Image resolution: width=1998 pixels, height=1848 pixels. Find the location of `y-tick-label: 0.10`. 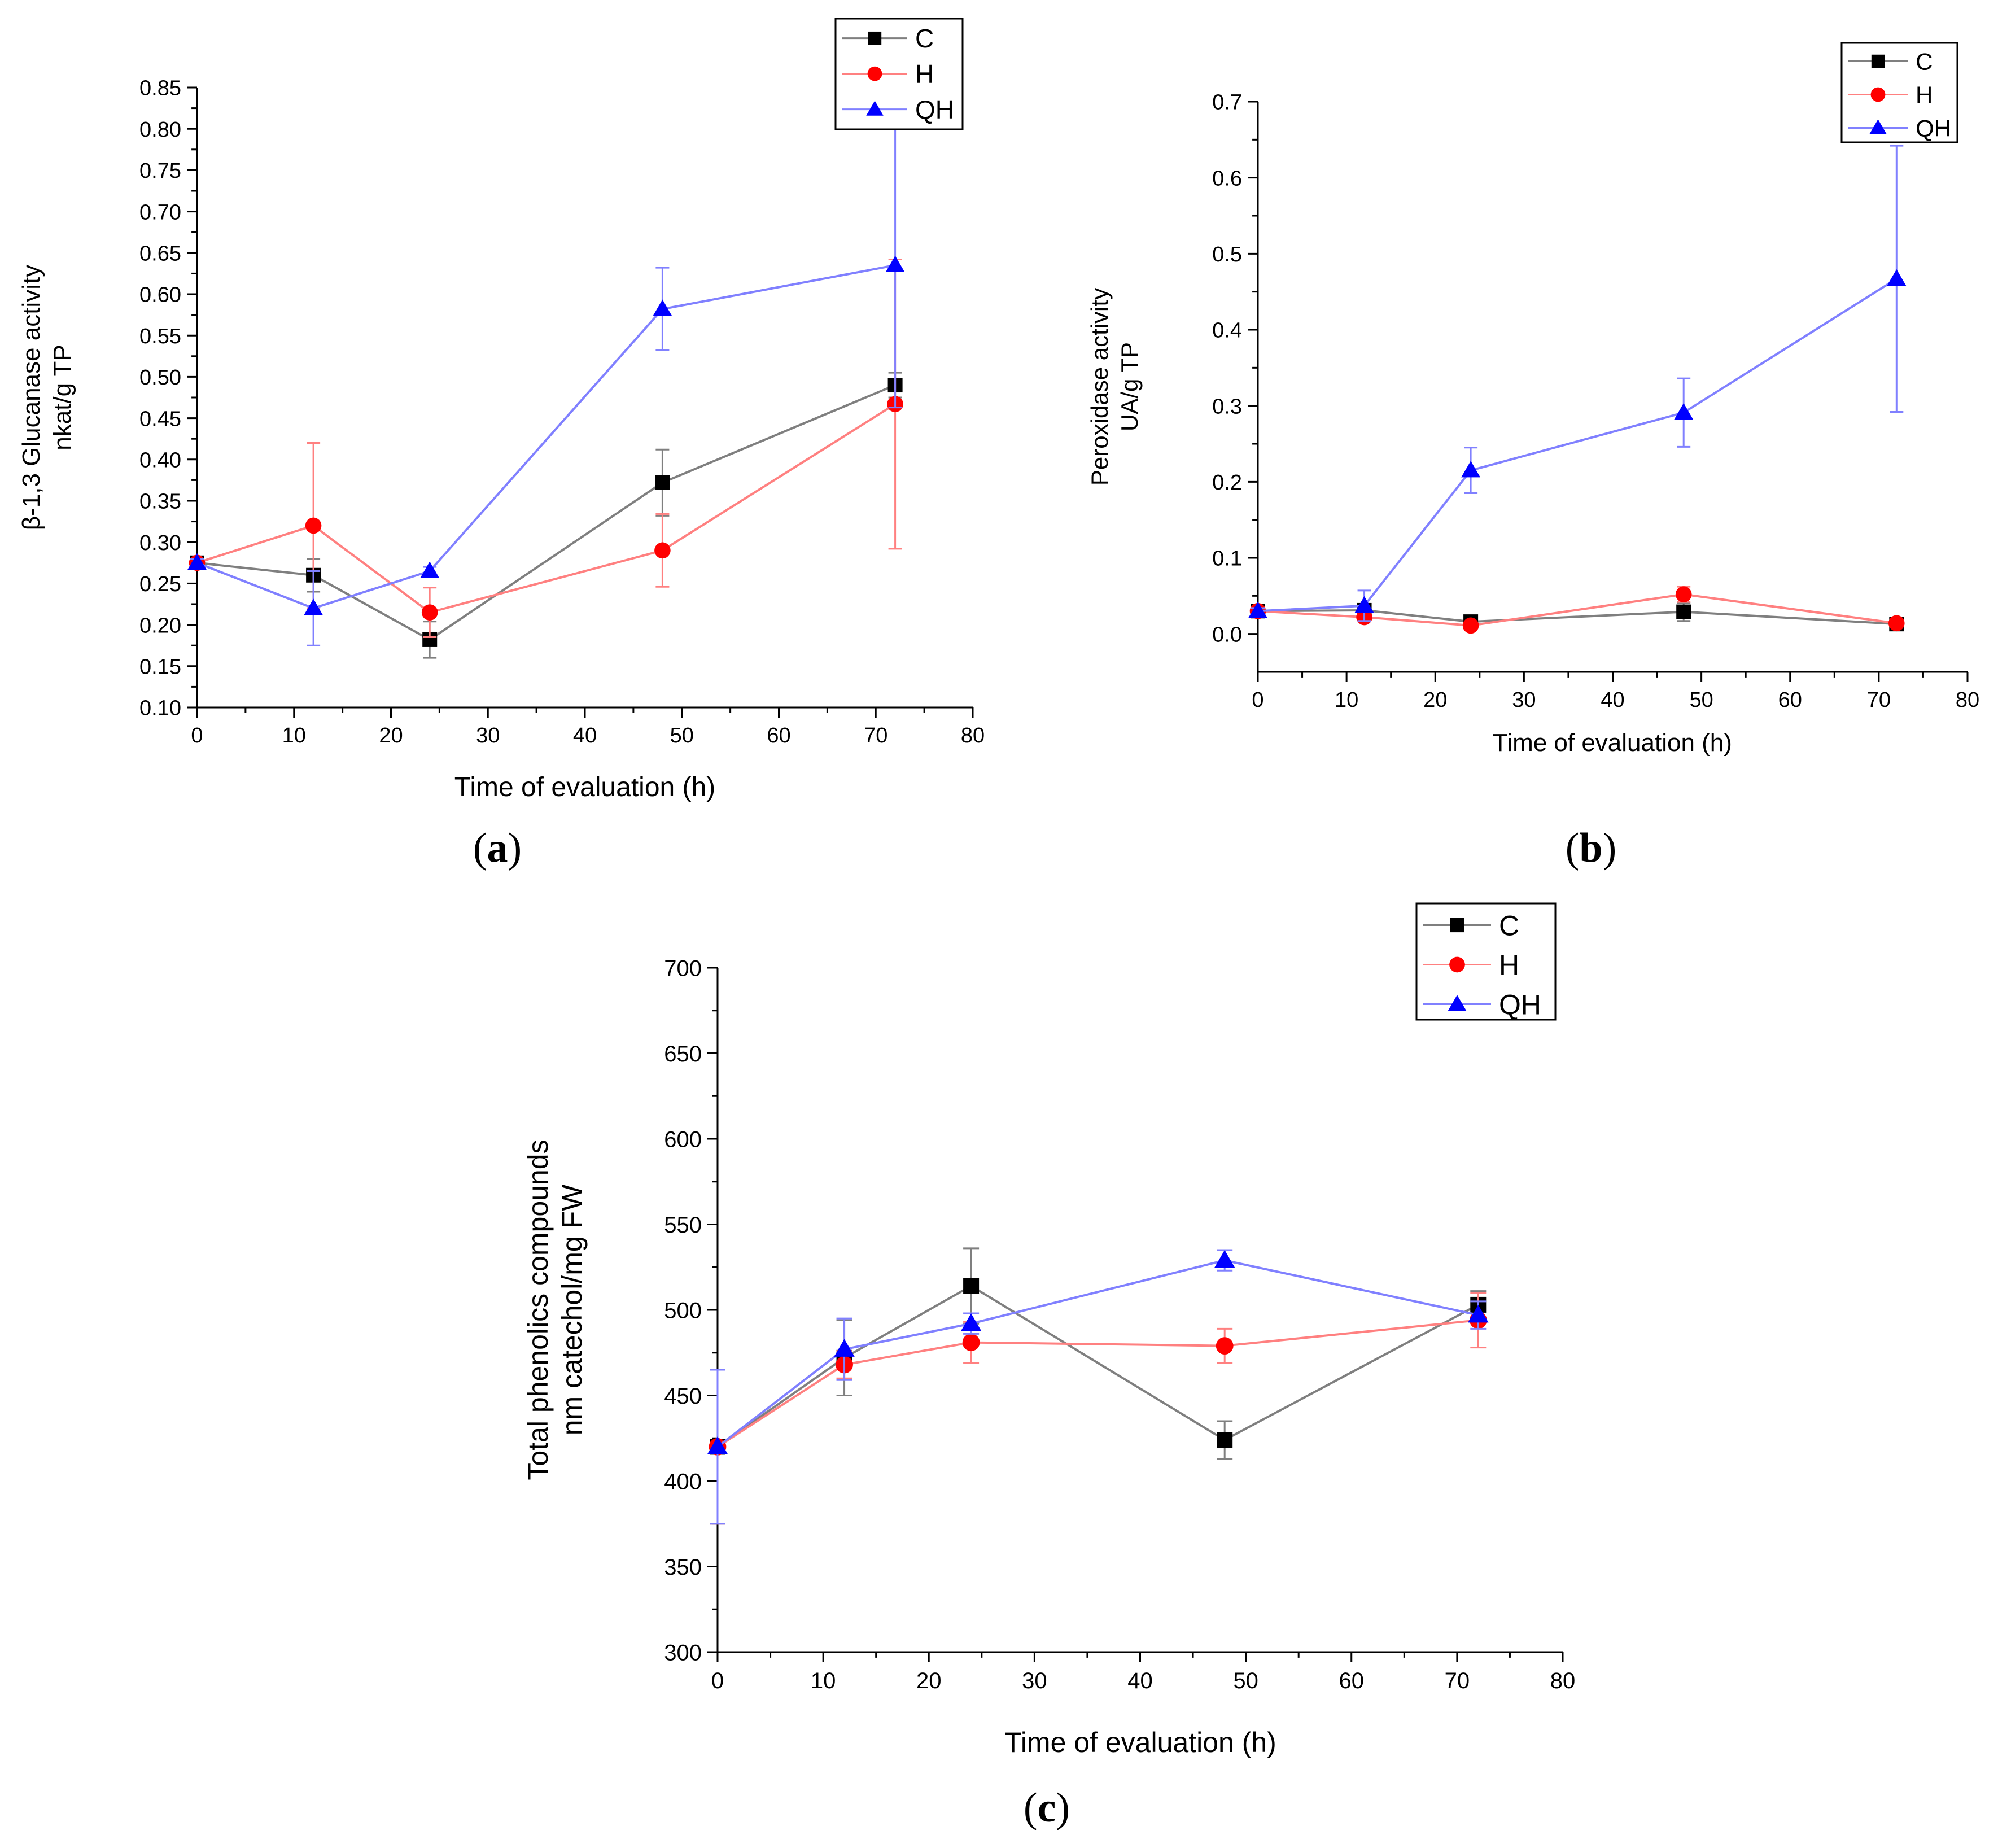

y-tick-label: 0.10 is located at coordinates (160, 709).